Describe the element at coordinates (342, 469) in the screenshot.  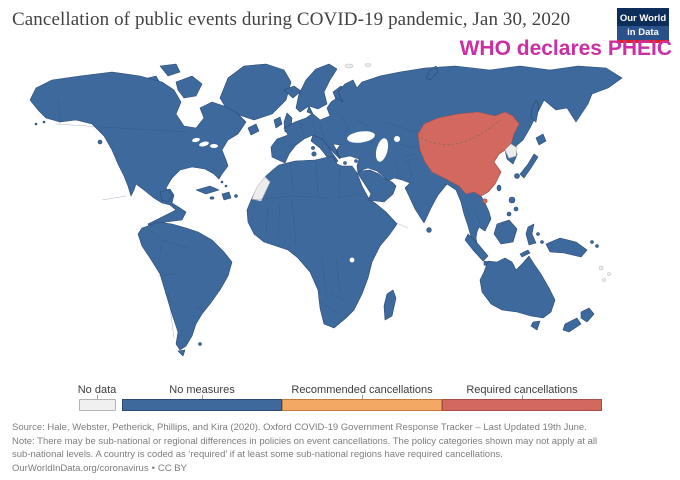
I see `footer-last-line: OurWorldInData.org/coronavirus • CC BY` at that location.